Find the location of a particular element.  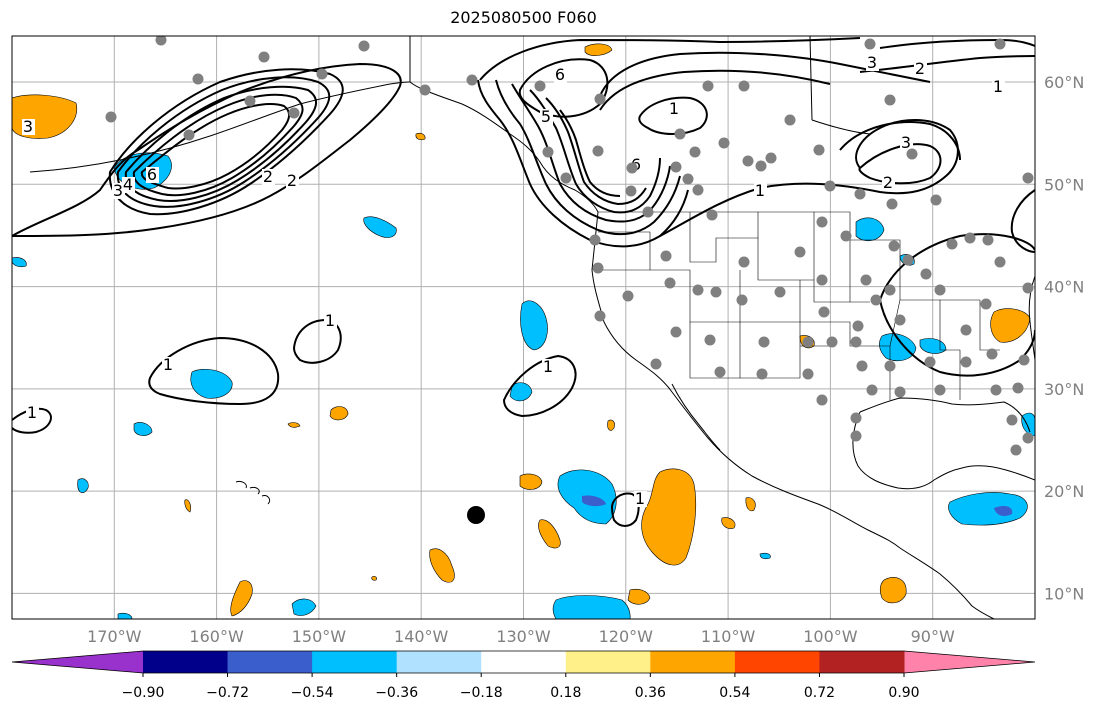

coastline-aleutians is located at coordinates (220, 127).